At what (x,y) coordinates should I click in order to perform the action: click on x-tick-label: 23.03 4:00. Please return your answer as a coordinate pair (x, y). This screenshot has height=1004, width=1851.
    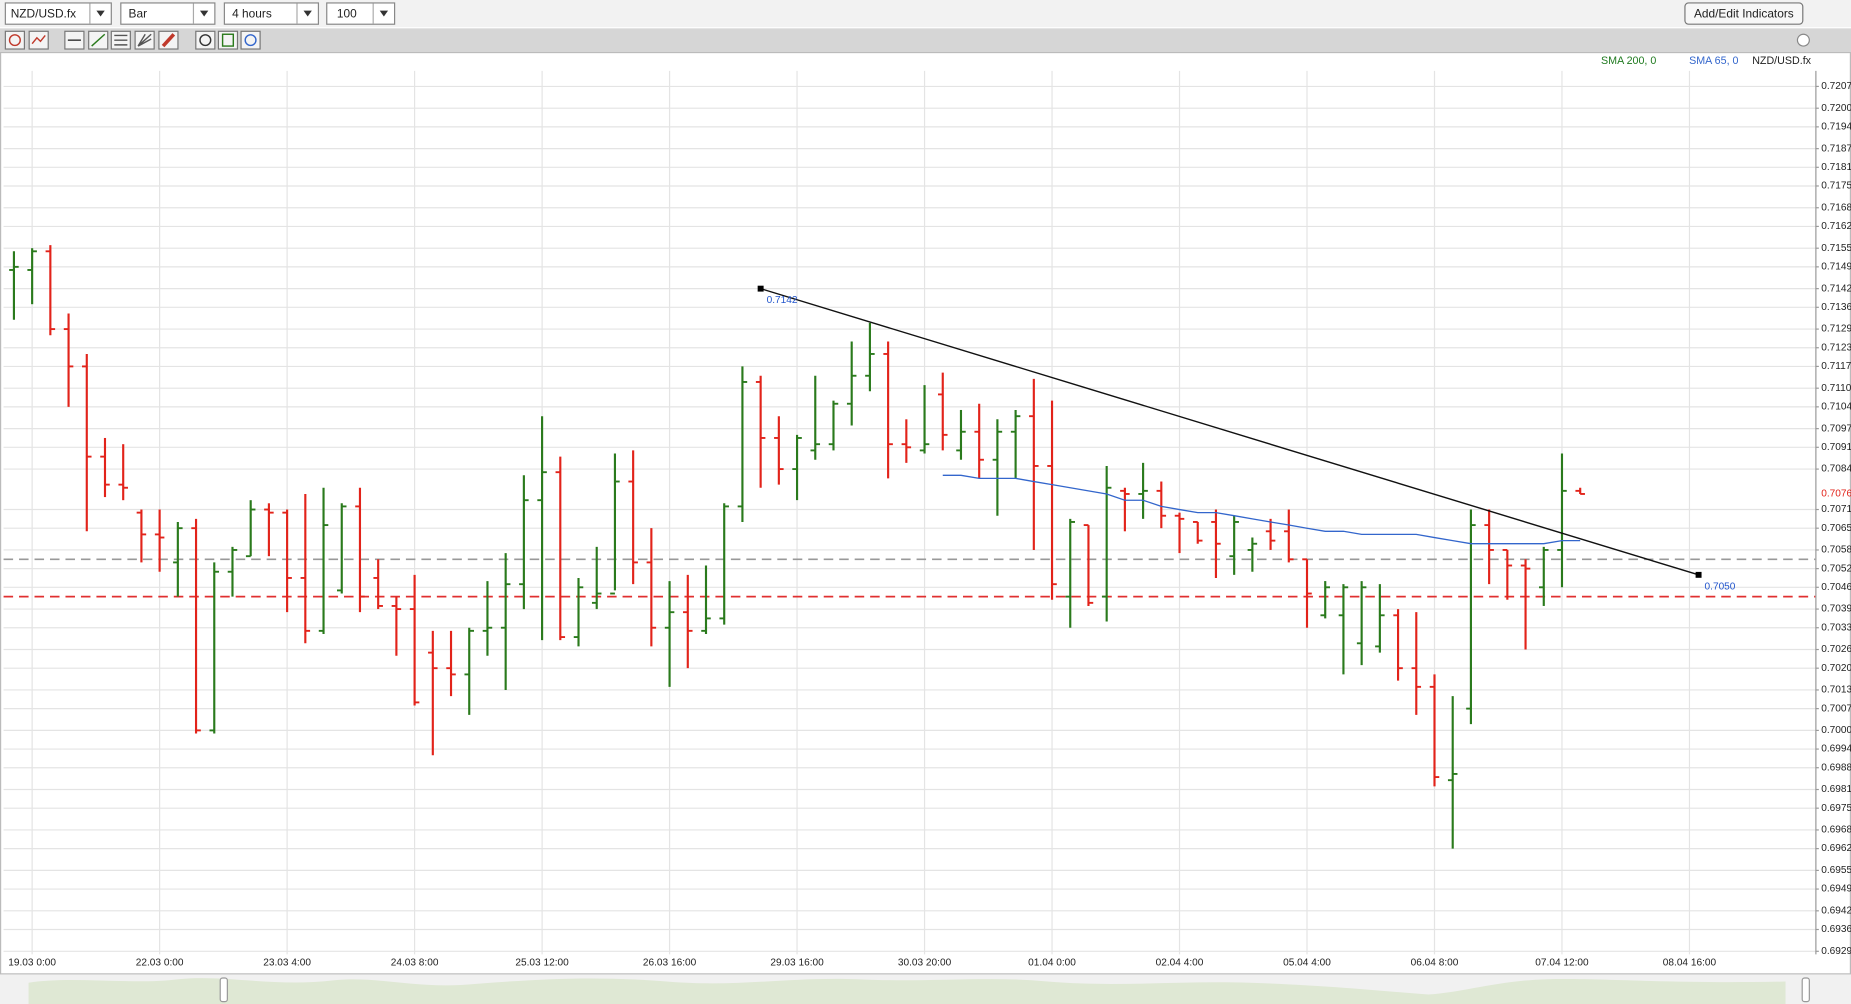
    Looking at the image, I should click on (287, 962).